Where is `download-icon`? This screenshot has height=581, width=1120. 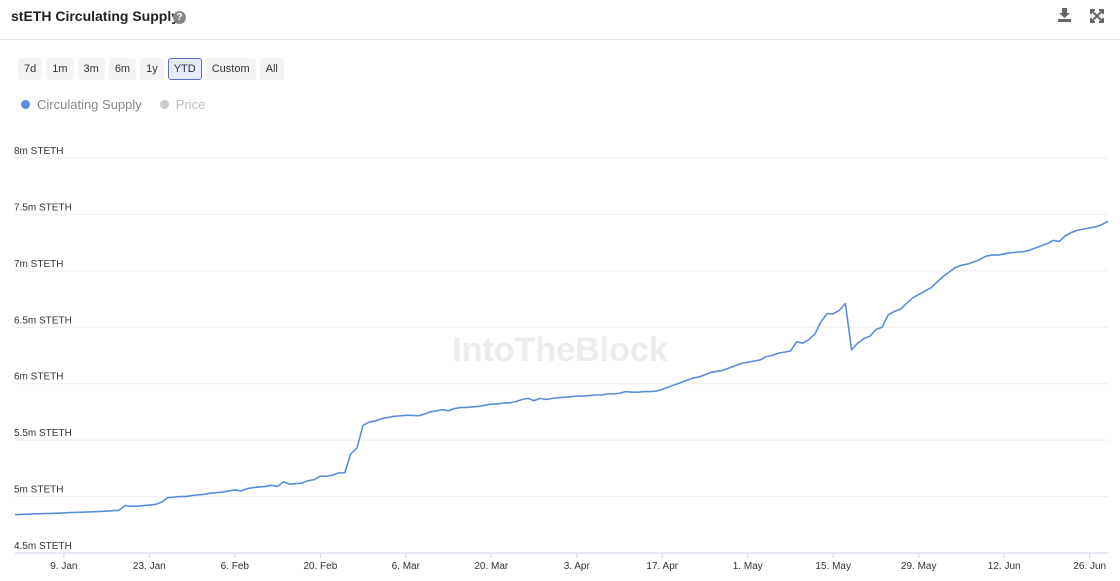
download-icon is located at coordinates (1064, 15).